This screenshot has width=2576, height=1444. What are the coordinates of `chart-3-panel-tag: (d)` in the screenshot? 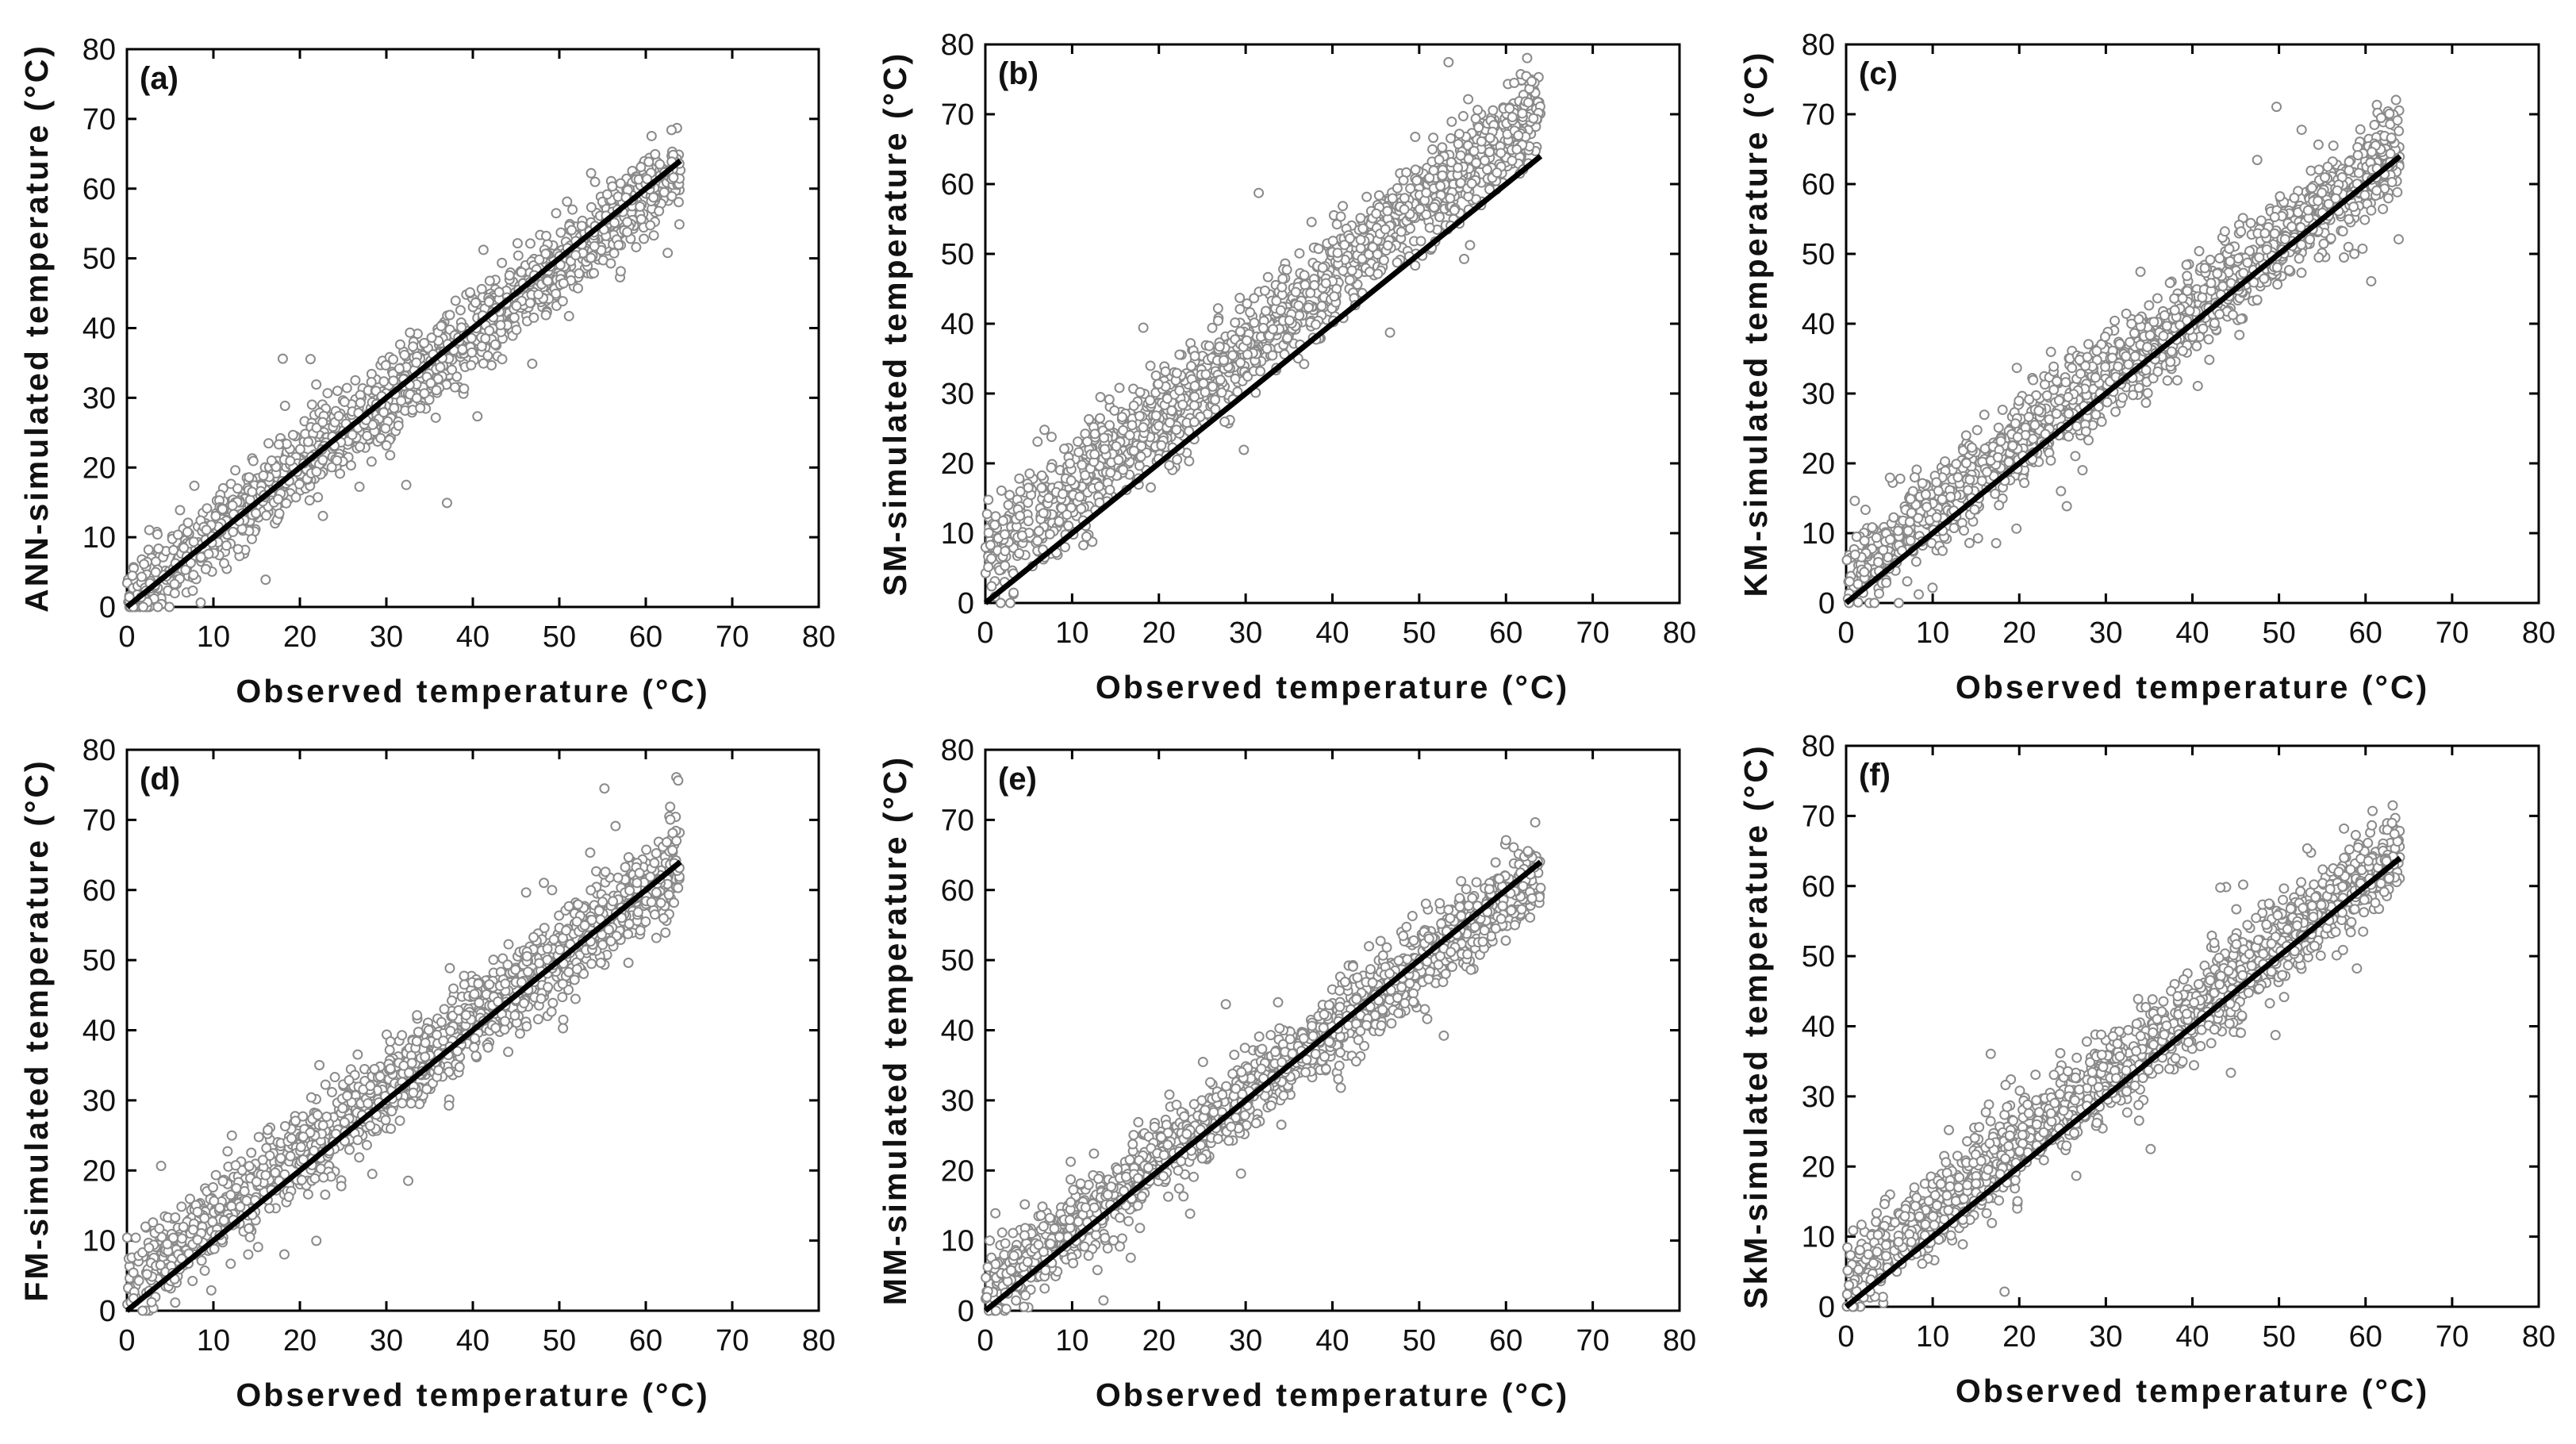 It's located at (160, 779).